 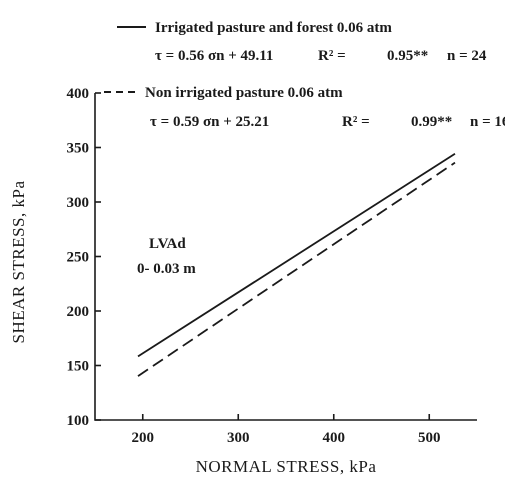 I want to click on x-tick-label: 200, so click(x=143, y=438).